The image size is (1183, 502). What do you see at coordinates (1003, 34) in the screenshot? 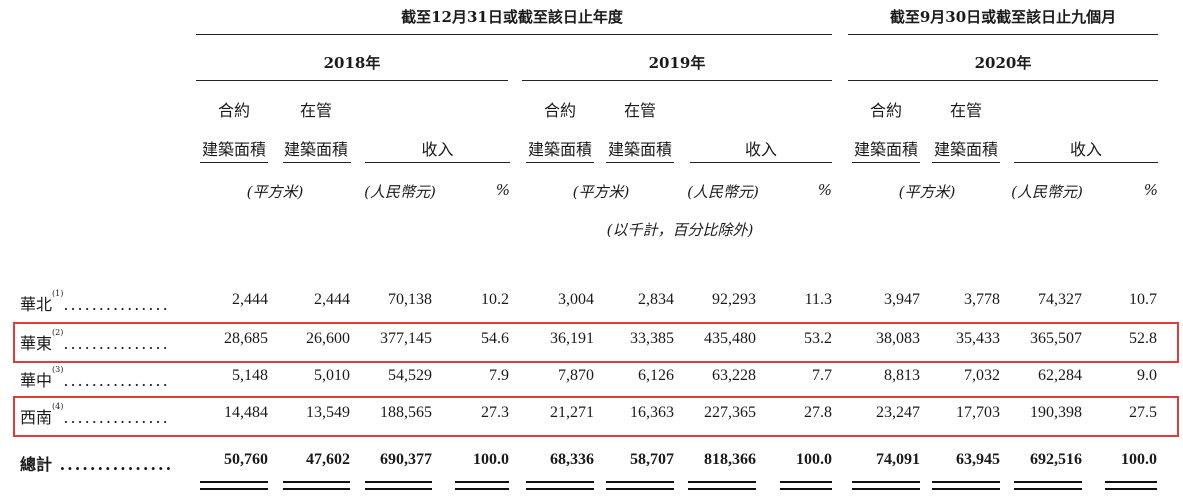
I see `interim-title-rule` at bounding box center [1003, 34].